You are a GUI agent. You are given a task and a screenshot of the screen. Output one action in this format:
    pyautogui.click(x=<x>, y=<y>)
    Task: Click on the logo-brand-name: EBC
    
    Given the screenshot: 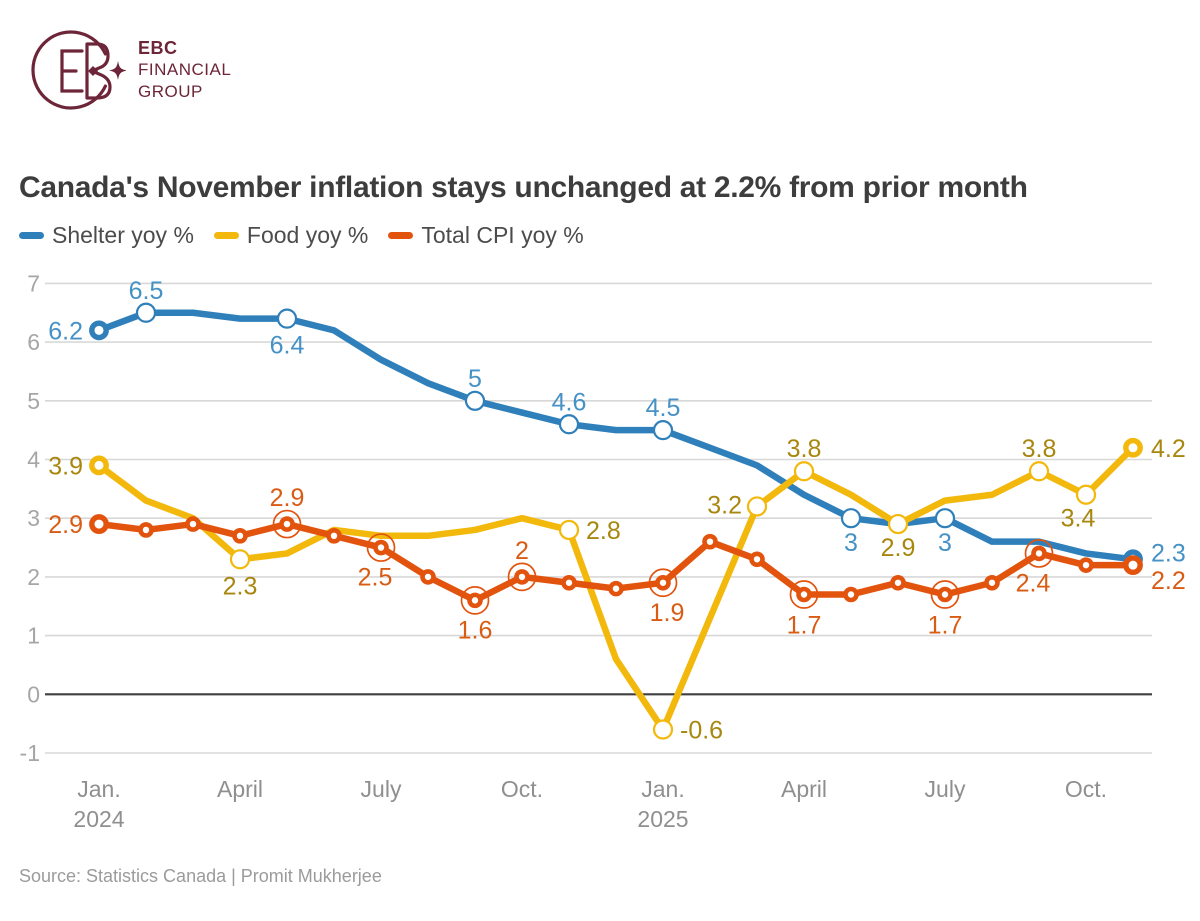 What is the action you would take?
    pyautogui.click(x=158, y=48)
    